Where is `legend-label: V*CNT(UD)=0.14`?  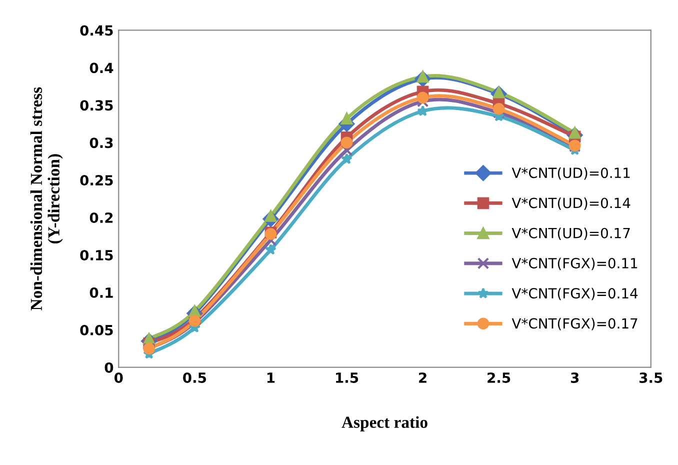
legend-label: V*CNT(UD)=0.14 is located at coordinates (571, 203).